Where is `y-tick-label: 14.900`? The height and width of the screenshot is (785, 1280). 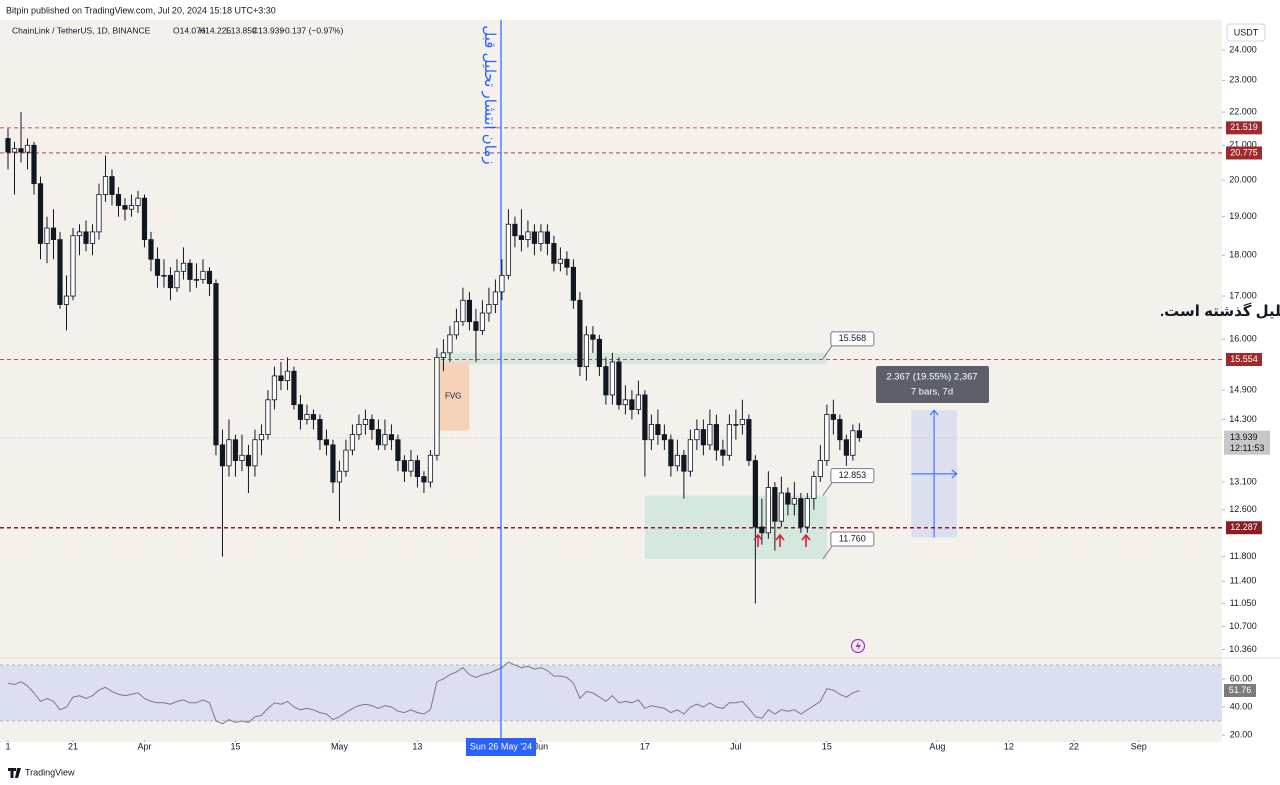
y-tick-label: 14.900 is located at coordinates (1243, 390).